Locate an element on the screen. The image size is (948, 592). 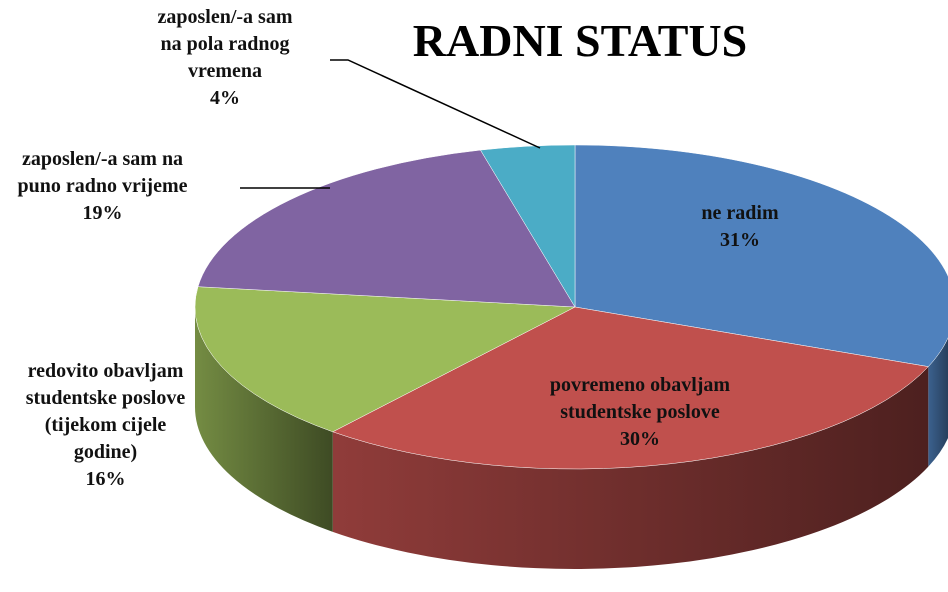
label-name: zaposlen/-a sam na pola radnog vremena is located at coordinates (225, 44).